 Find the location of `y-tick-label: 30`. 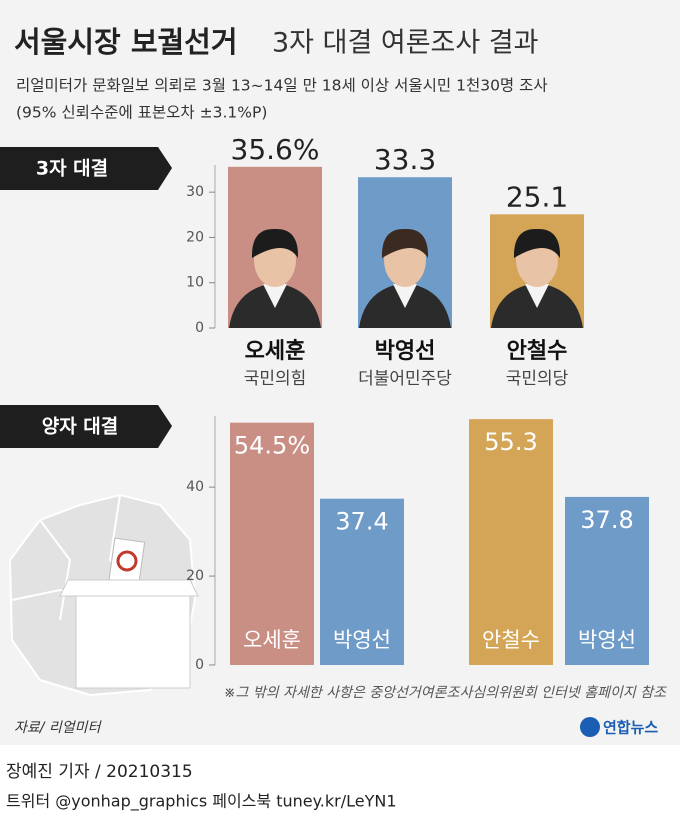

y-tick-label: 30 is located at coordinates (195, 192).